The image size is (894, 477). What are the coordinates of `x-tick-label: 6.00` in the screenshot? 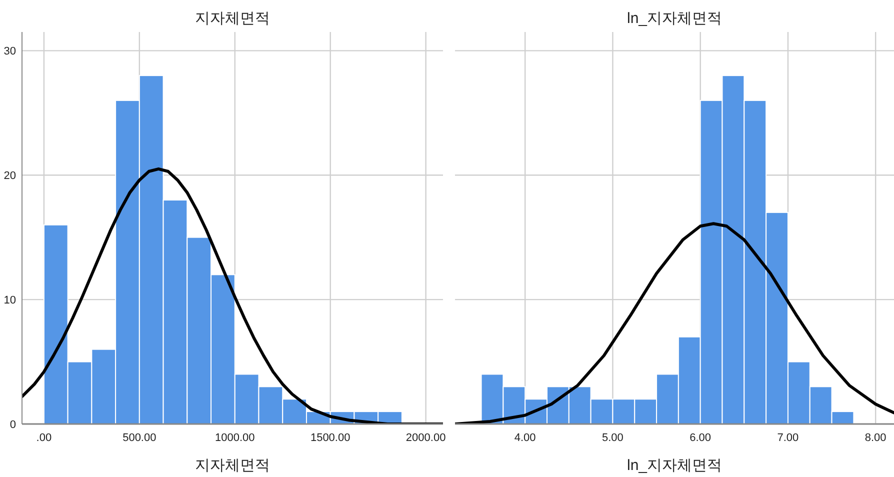 It's located at (701, 438).